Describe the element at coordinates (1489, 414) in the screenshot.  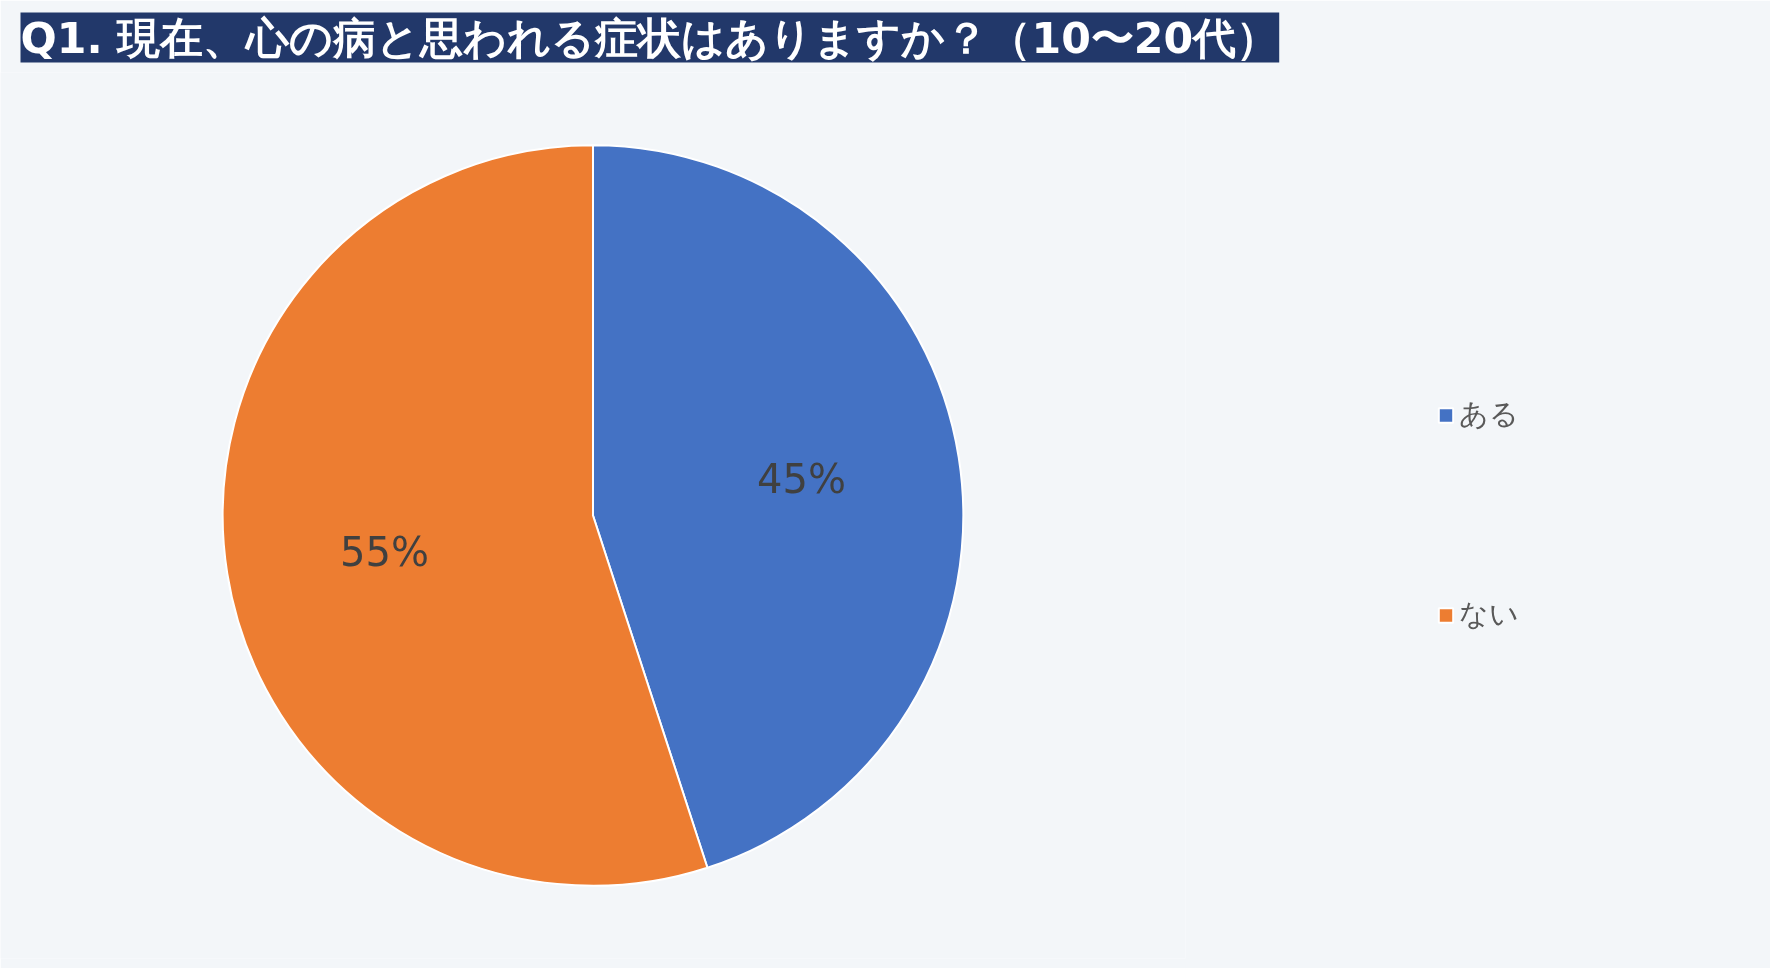
I see `legend-label: ある` at that location.